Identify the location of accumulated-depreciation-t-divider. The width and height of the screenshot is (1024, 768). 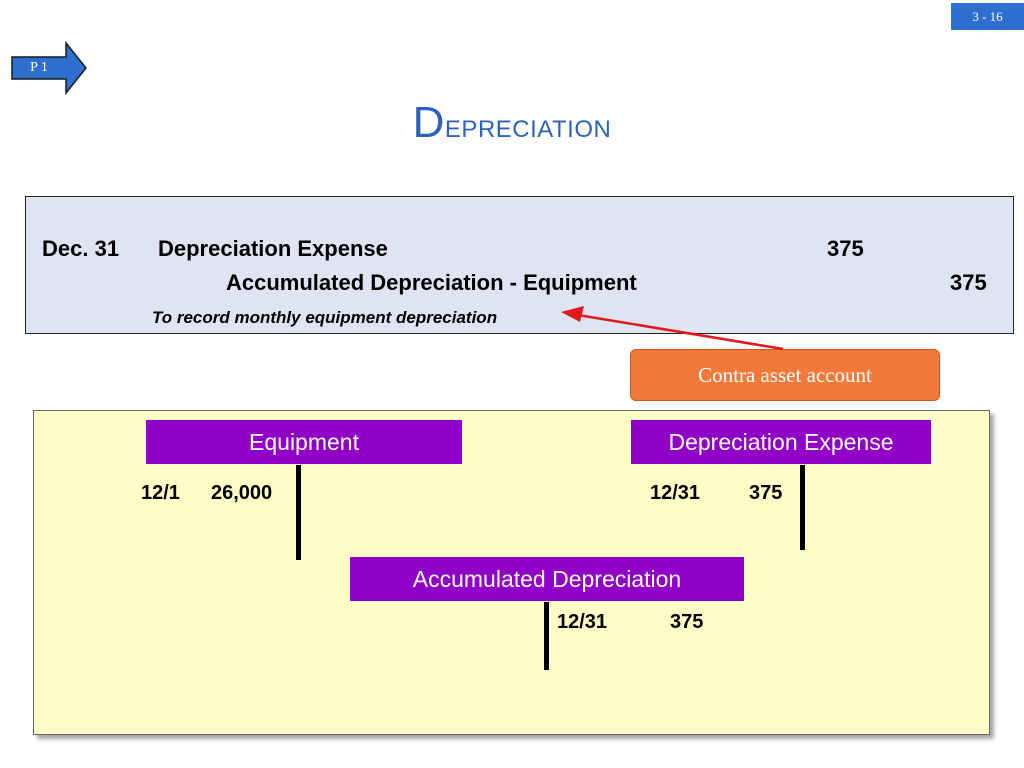
(546, 636).